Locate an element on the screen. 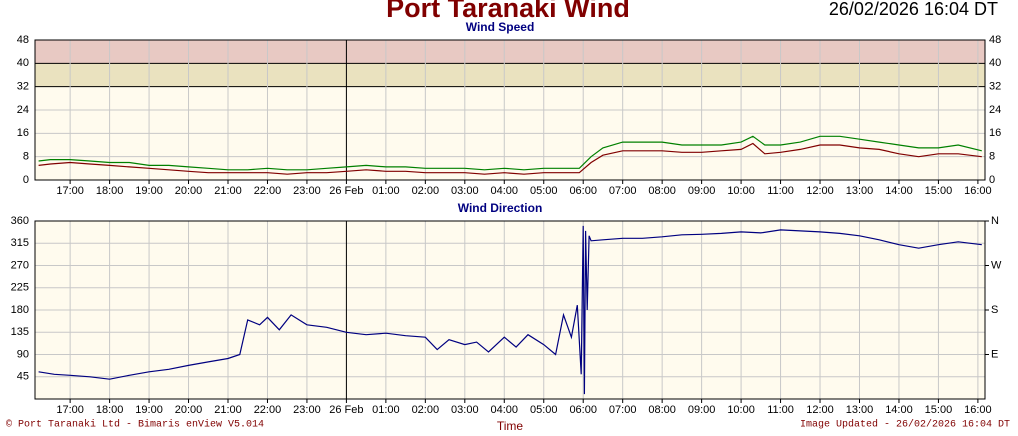  y-tick-label: 270 is located at coordinates (20, 265).